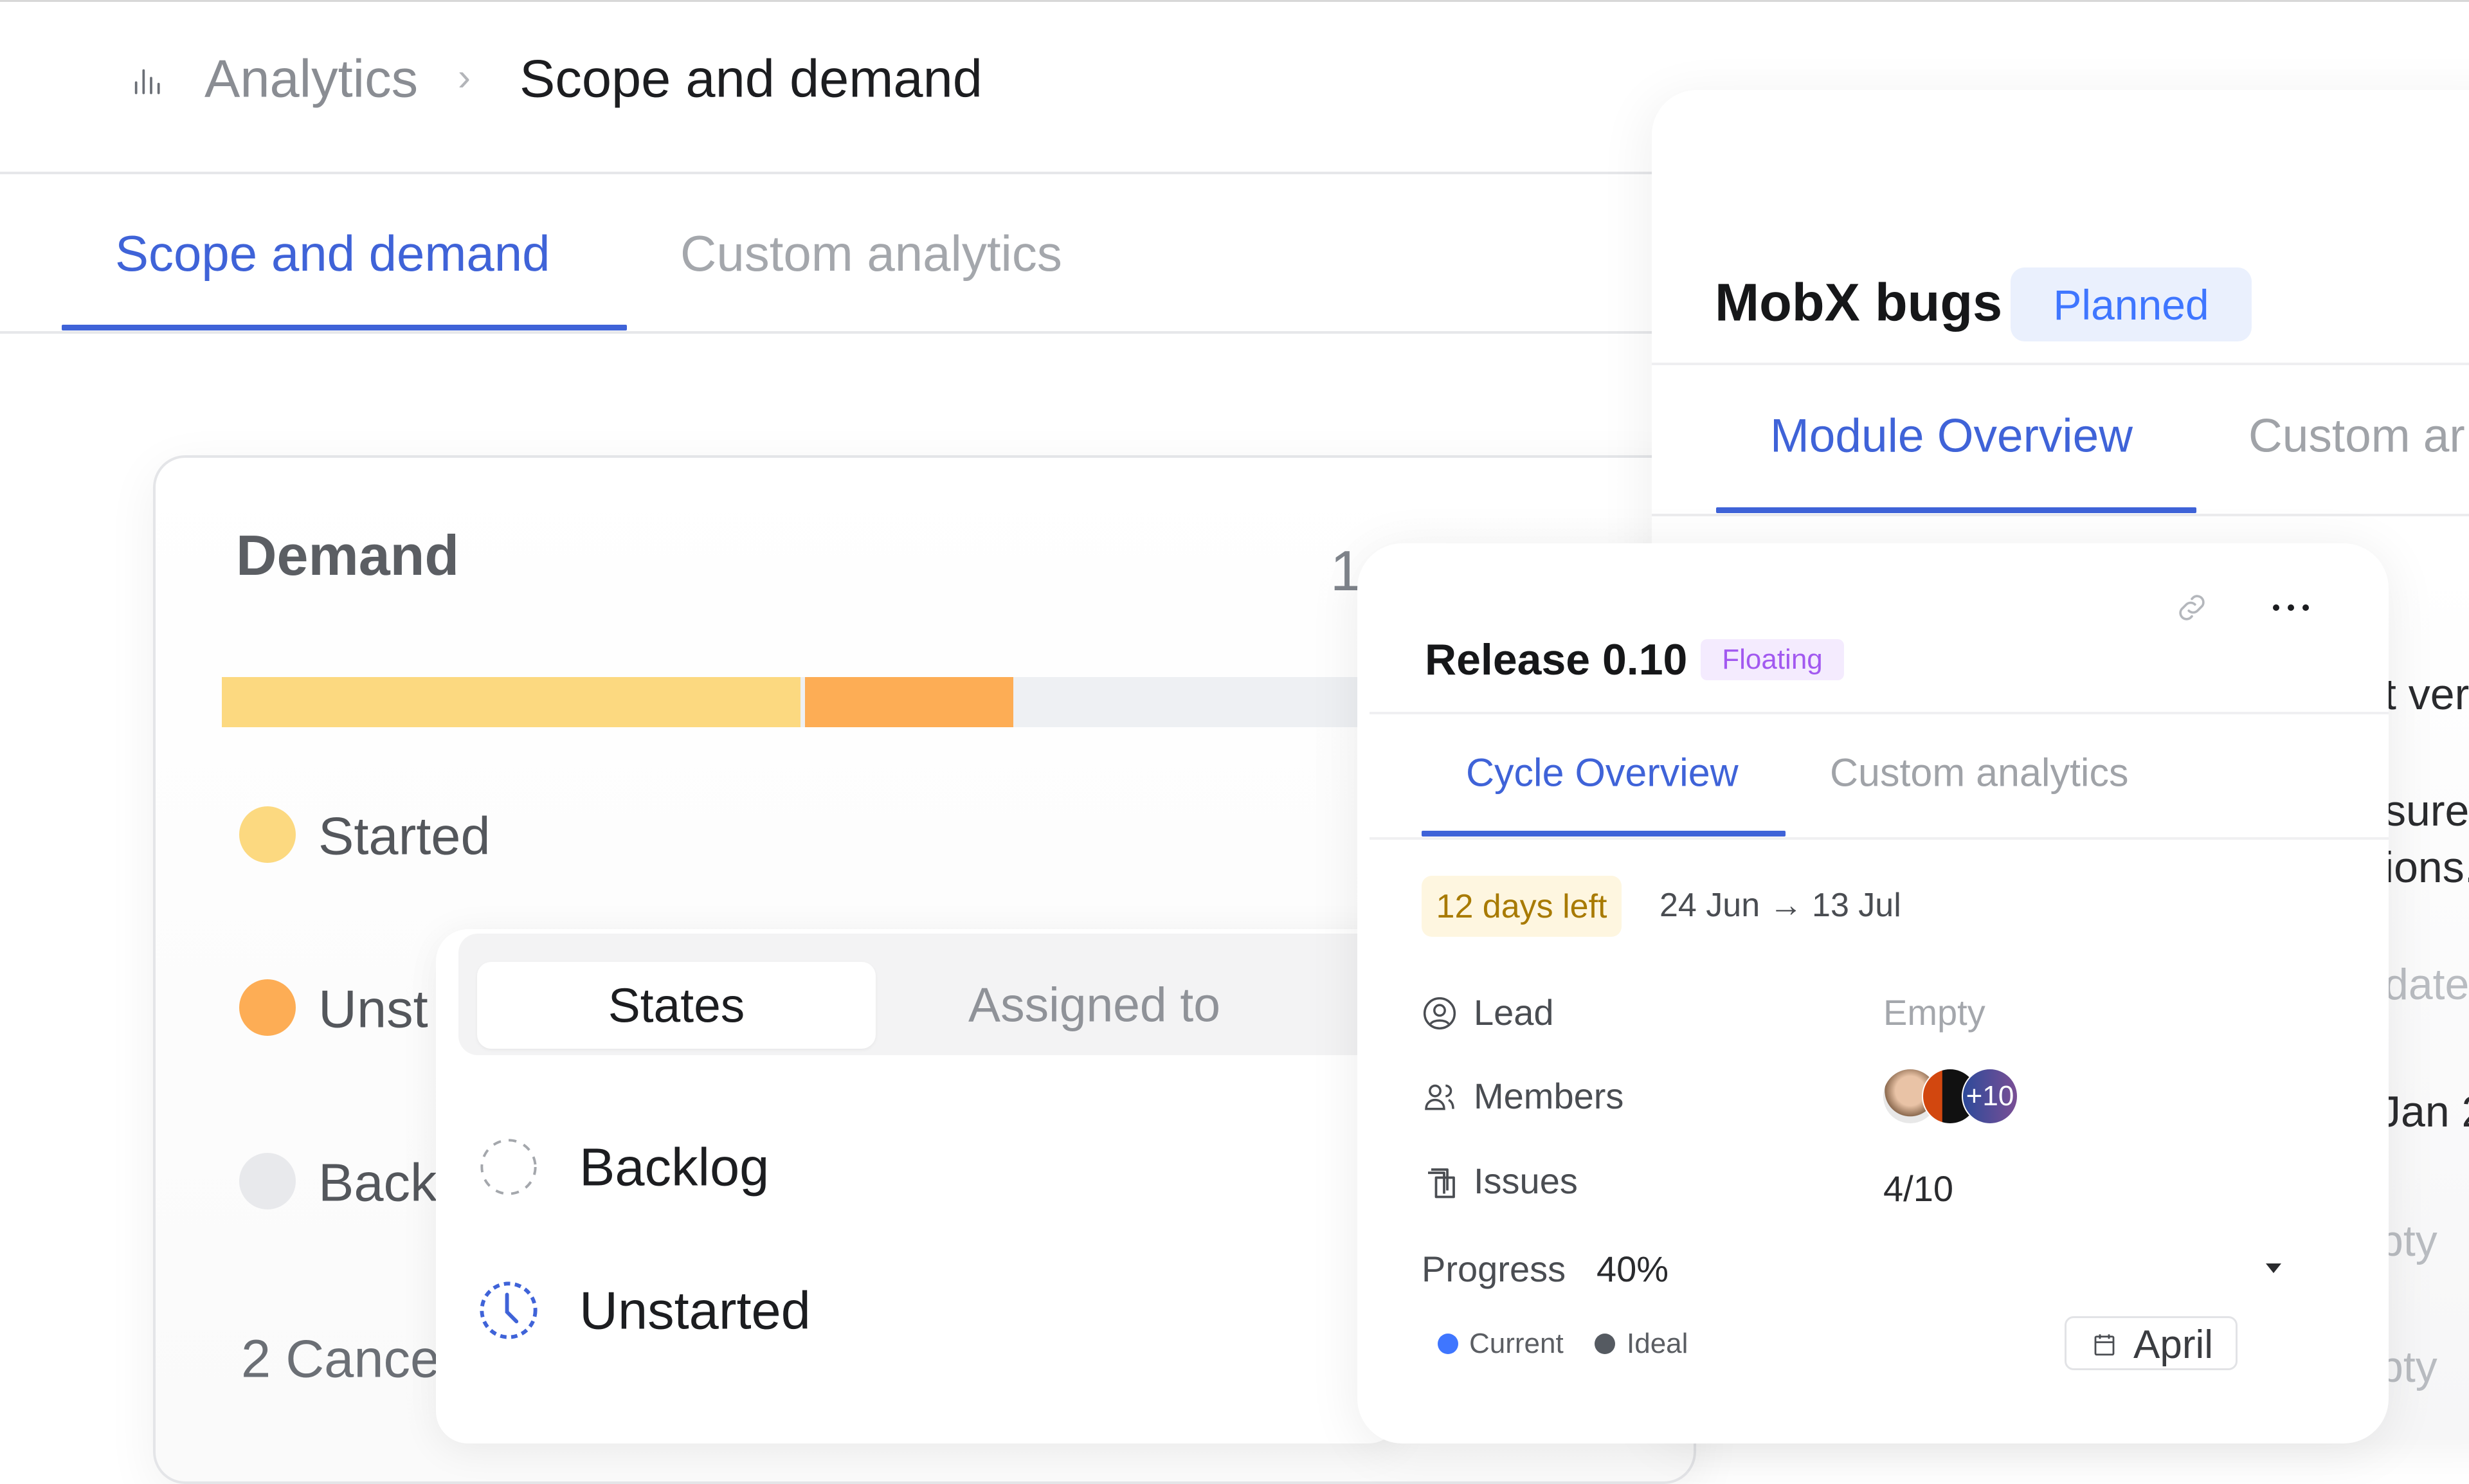 This screenshot has height=1484, width=2469. What do you see at coordinates (1604, 834) in the screenshot?
I see `cycle-tab-underline` at bounding box center [1604, 834].